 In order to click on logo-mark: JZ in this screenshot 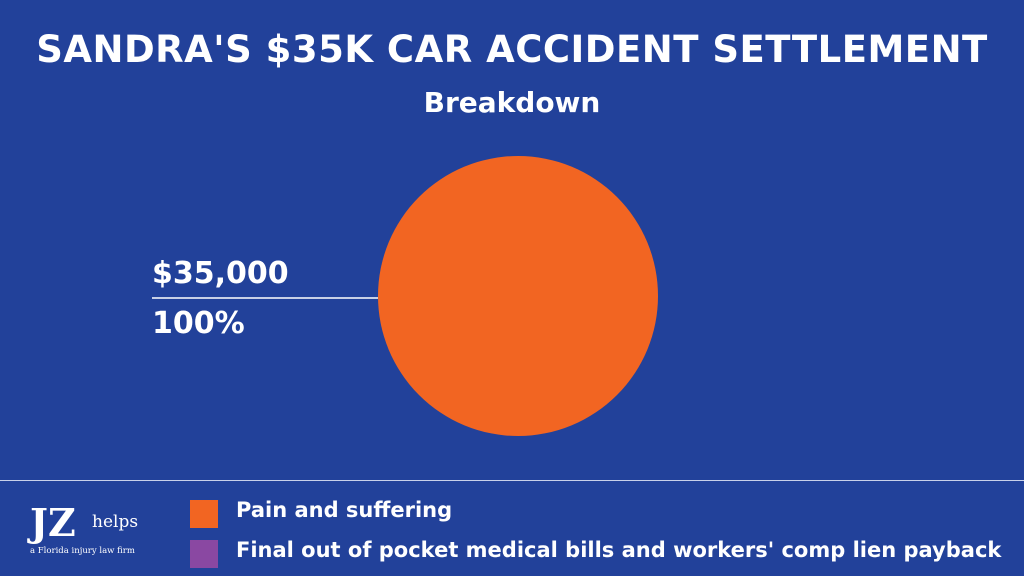, I will do `click(53, 522)`.